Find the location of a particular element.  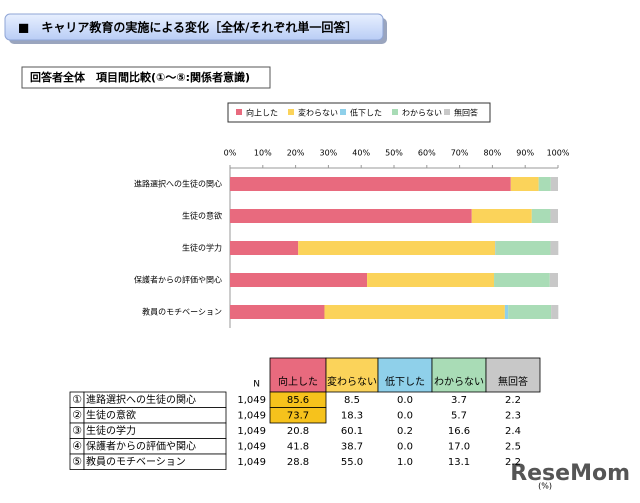

subtitle-box is located at coordinates (146, 77).